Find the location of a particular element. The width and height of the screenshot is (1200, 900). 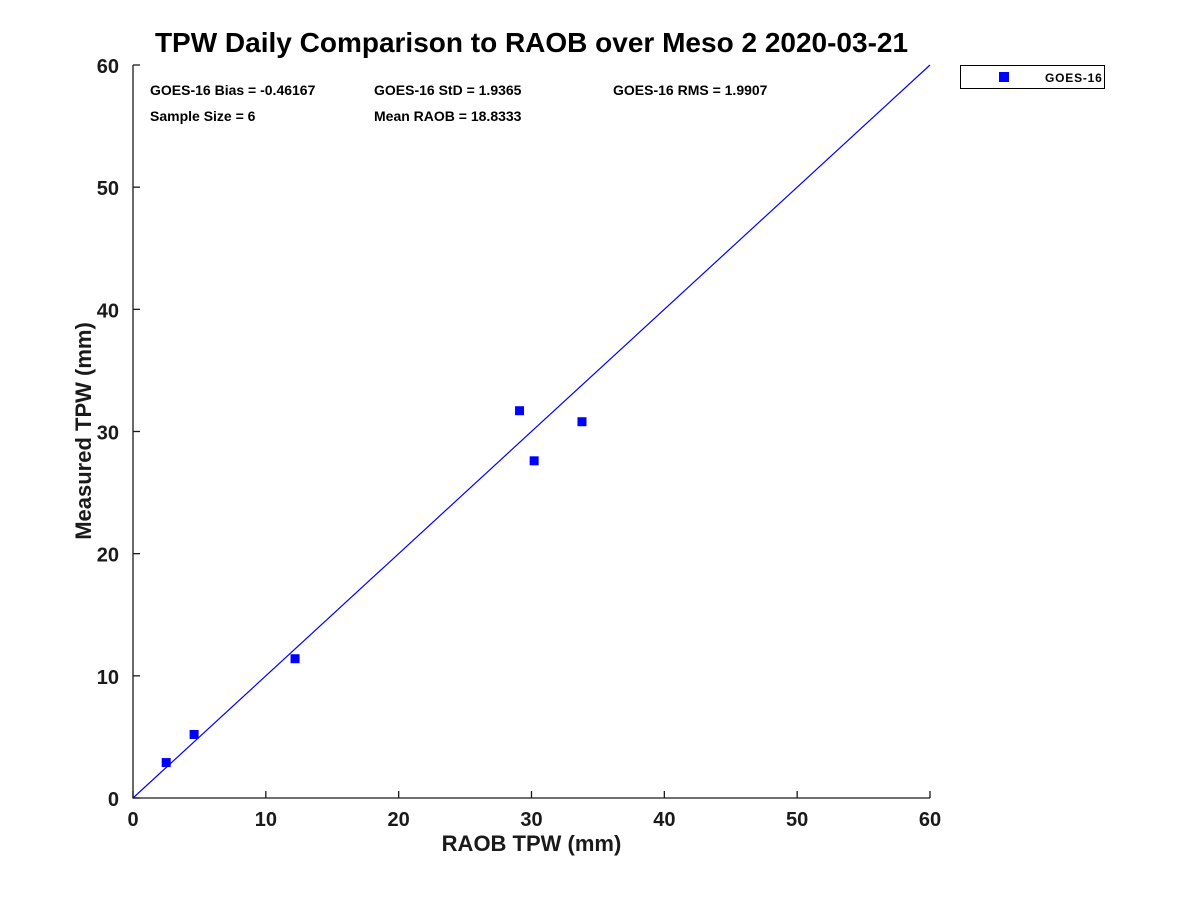

y-tick-label: 60 is located at coordinates (108, 67).